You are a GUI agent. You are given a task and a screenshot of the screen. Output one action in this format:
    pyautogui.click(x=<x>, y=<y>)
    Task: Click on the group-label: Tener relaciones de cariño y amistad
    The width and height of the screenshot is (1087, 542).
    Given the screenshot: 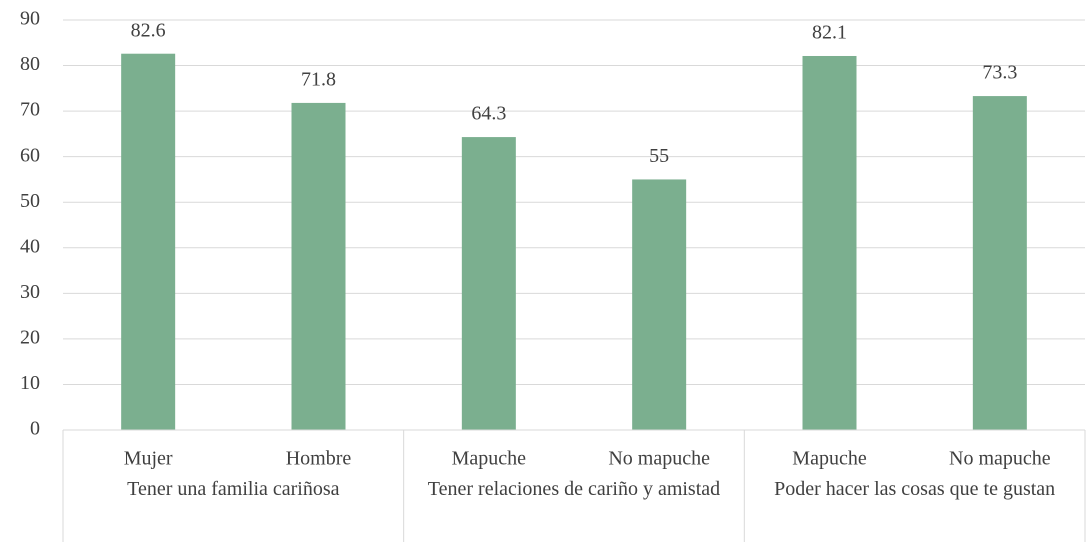 What is the action you would take?
    pyautogui.click(x=574, y=489)
    